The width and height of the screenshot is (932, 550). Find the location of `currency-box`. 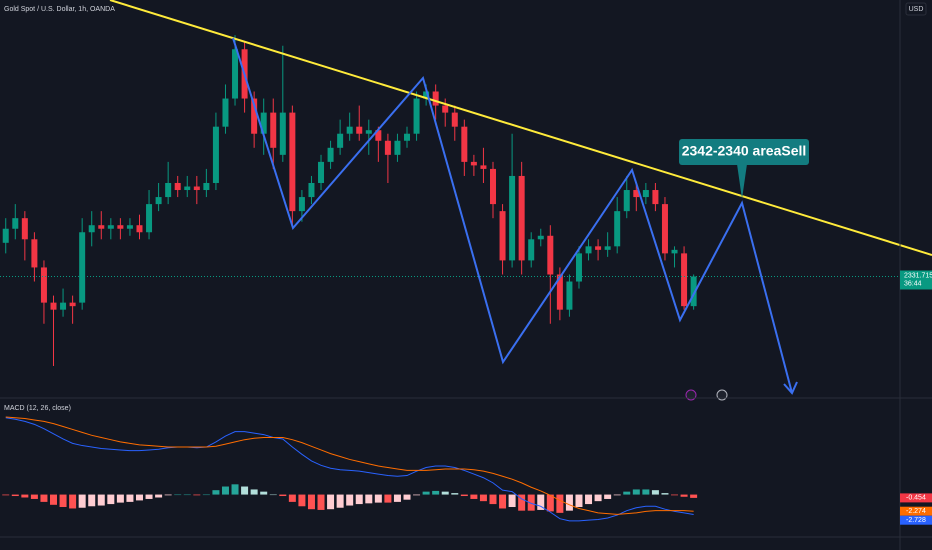

currency-box is located at coordinates (916, 9).